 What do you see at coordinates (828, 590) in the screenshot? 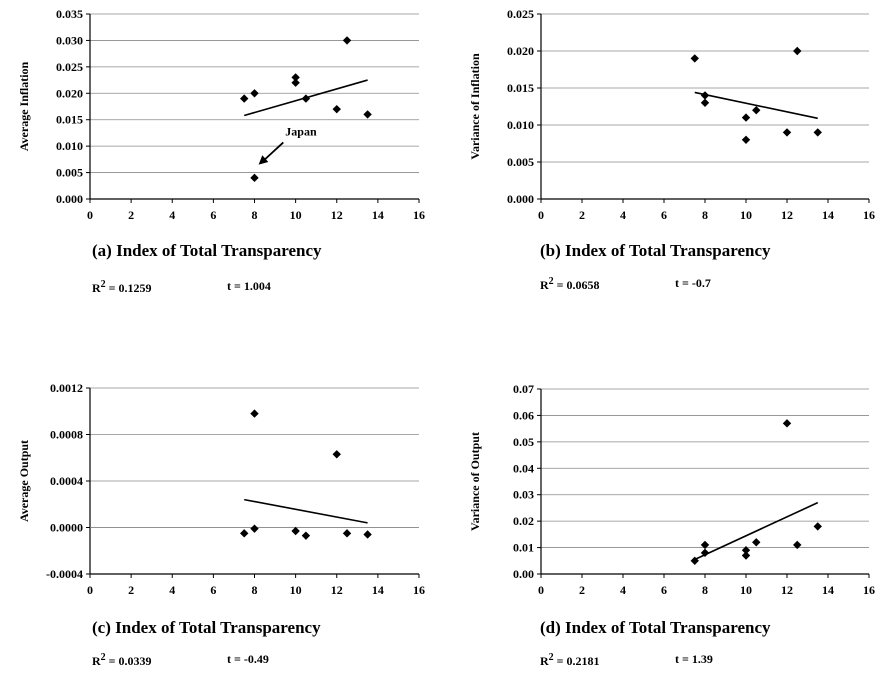
I see `x-tick-label-d-7: 14` at bounding box center [828, 590].